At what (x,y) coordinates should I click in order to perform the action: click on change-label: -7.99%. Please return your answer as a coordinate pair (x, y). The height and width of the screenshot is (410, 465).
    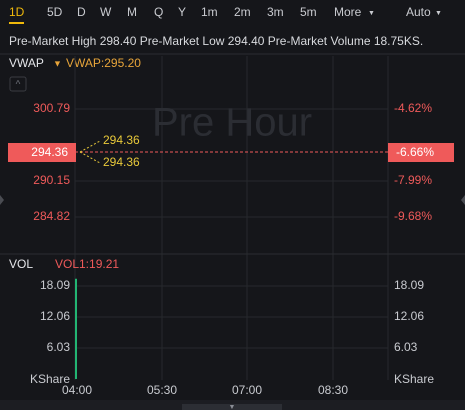
    Looking at the image, I should click on (413, 180).